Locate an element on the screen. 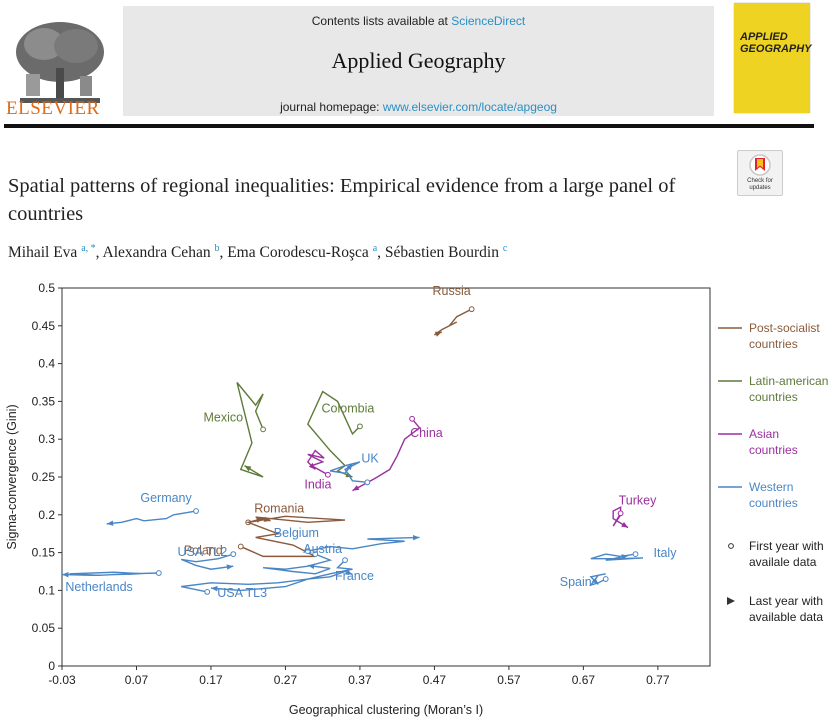 The height and width of the screenshot is (724, 837). check-for-updates-badge: Check for updates is located at coordinates (760, 173).